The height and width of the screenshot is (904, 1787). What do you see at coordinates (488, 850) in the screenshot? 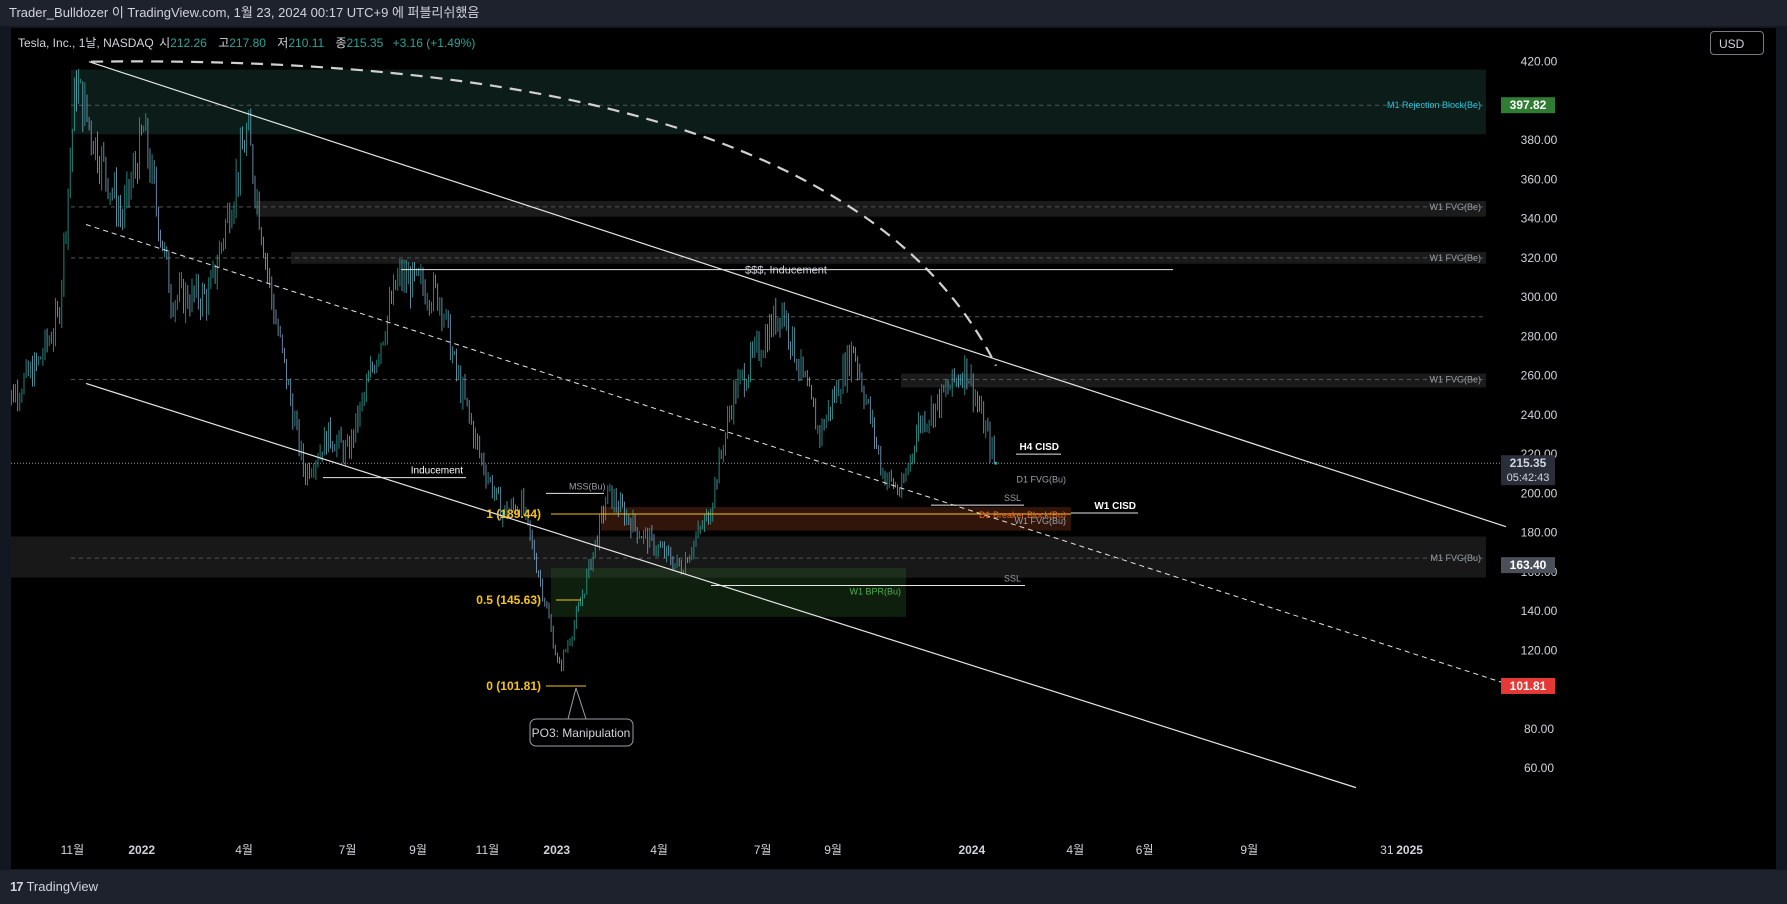
I see `x-tick-6: 11월` at bounding box center [488, 850].